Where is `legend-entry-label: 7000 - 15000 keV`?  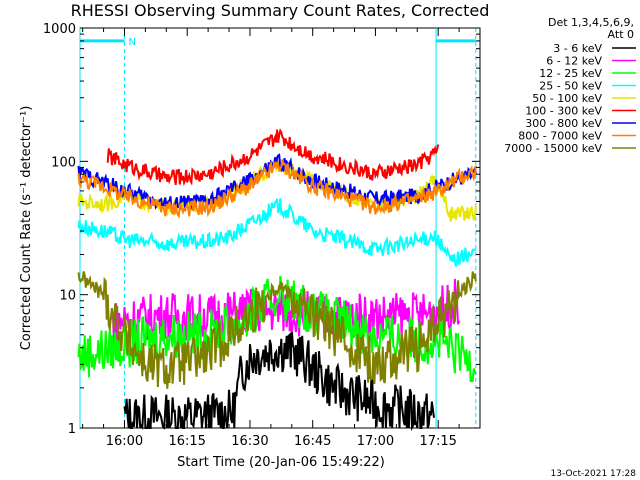
legend-entry-label: 7000 - 15000 keV is located at coordinates (553, 148).